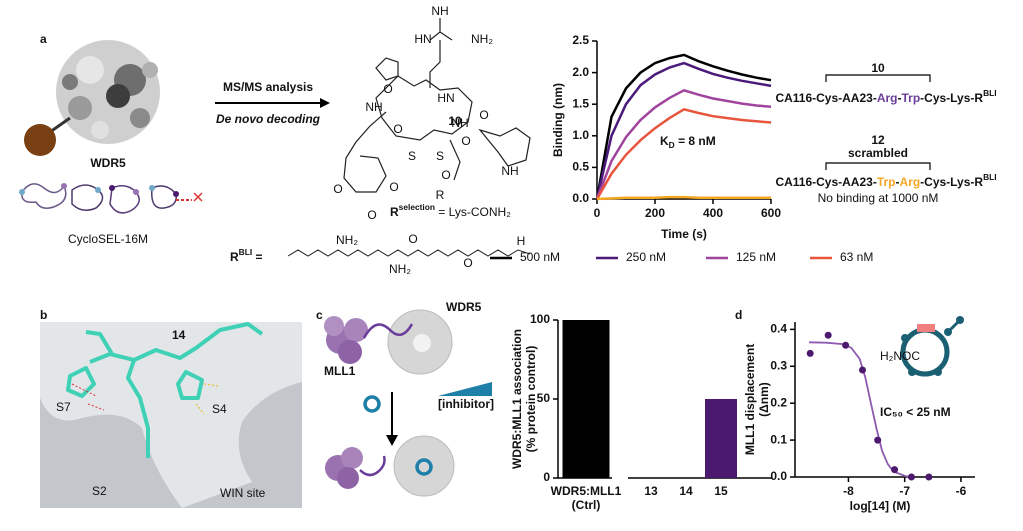 The height and width of the screenshot is (531, 1023). What do you see at coordinates (521, 241) in the screenshot?
I see `atom-label: H` at bounding box center [521, 241].